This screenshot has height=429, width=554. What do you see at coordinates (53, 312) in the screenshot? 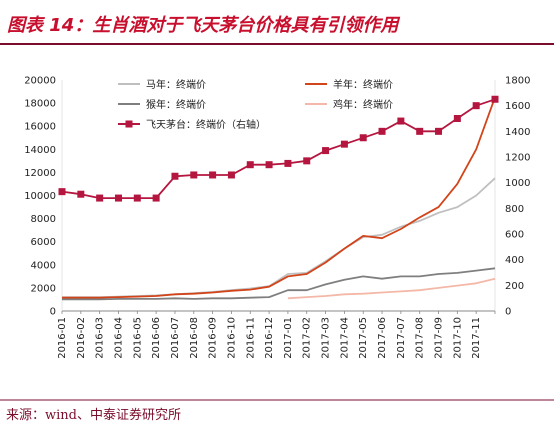
I see `left-tick-label: 0` at bounding box center [53, 312].